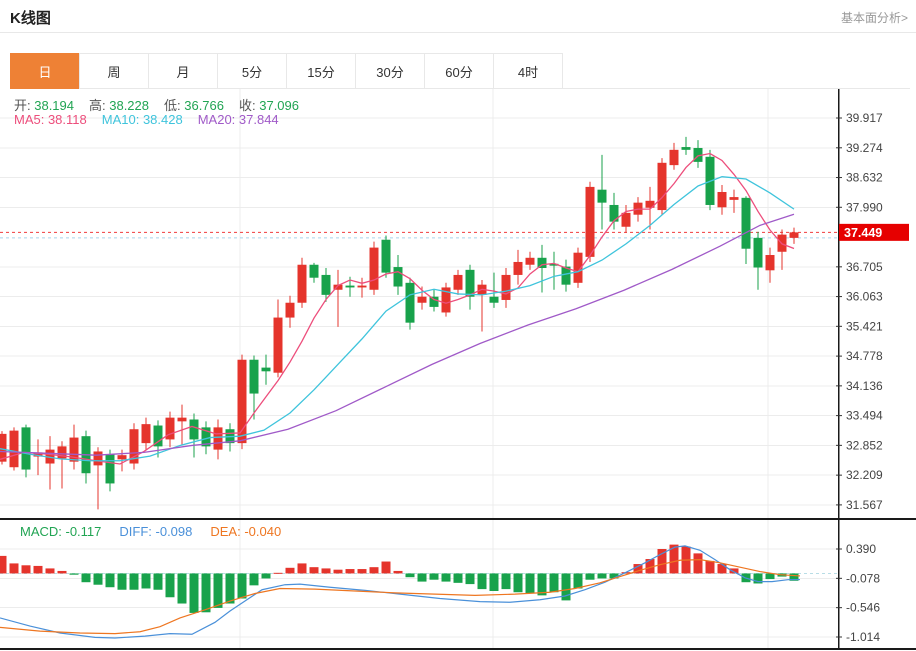 The width and height of the screenshot is (916, 651). I want to click on svg-text: 31.567, so click(864, 505).